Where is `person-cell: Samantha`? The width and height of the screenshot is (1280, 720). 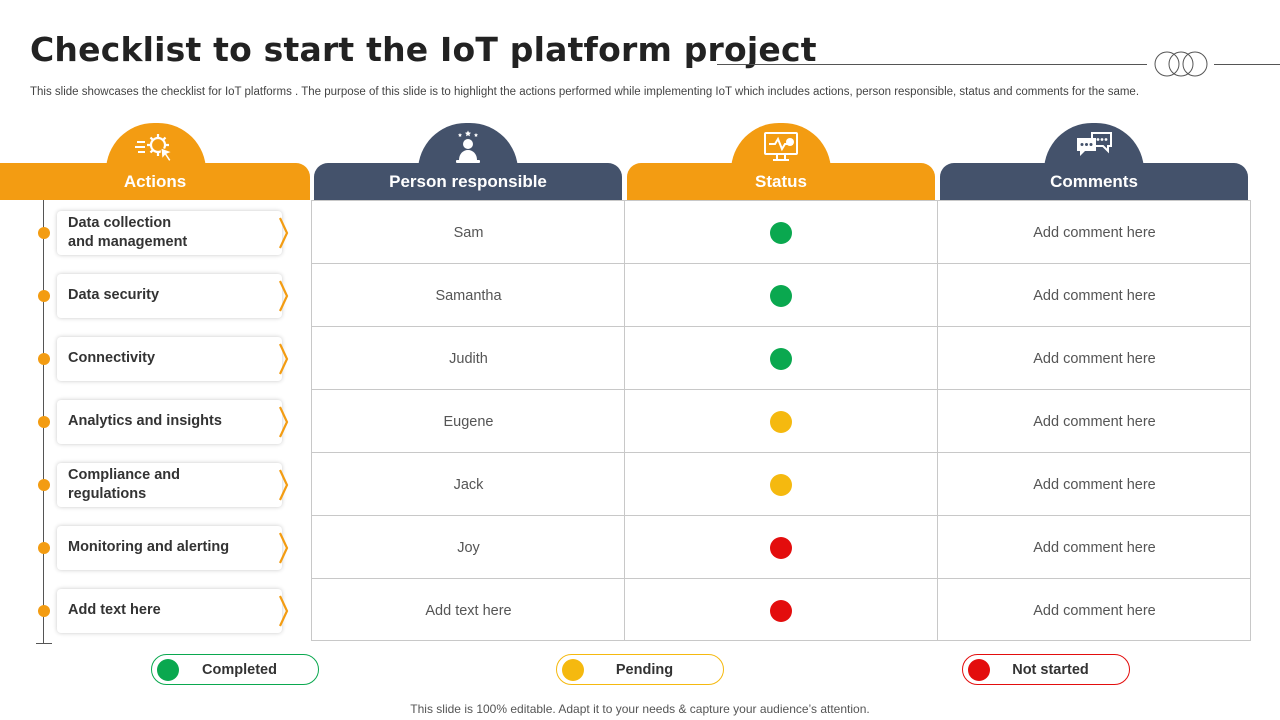 person-cell: Samantha is located at coordinates (468, 295).